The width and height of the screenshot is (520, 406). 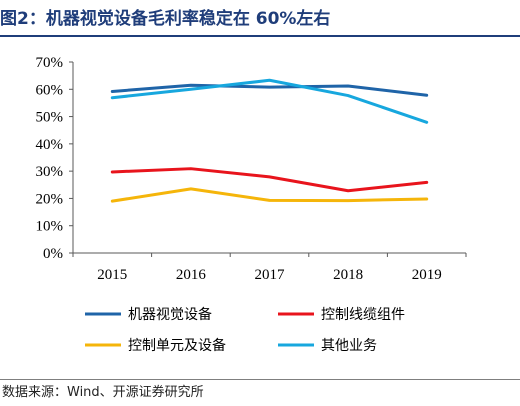 I want to click on x-tick-label: 2017, so click(x=270, y=275).